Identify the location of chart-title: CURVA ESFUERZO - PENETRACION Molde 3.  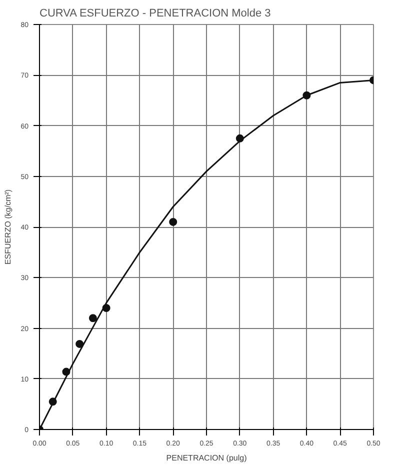
(155, 14).